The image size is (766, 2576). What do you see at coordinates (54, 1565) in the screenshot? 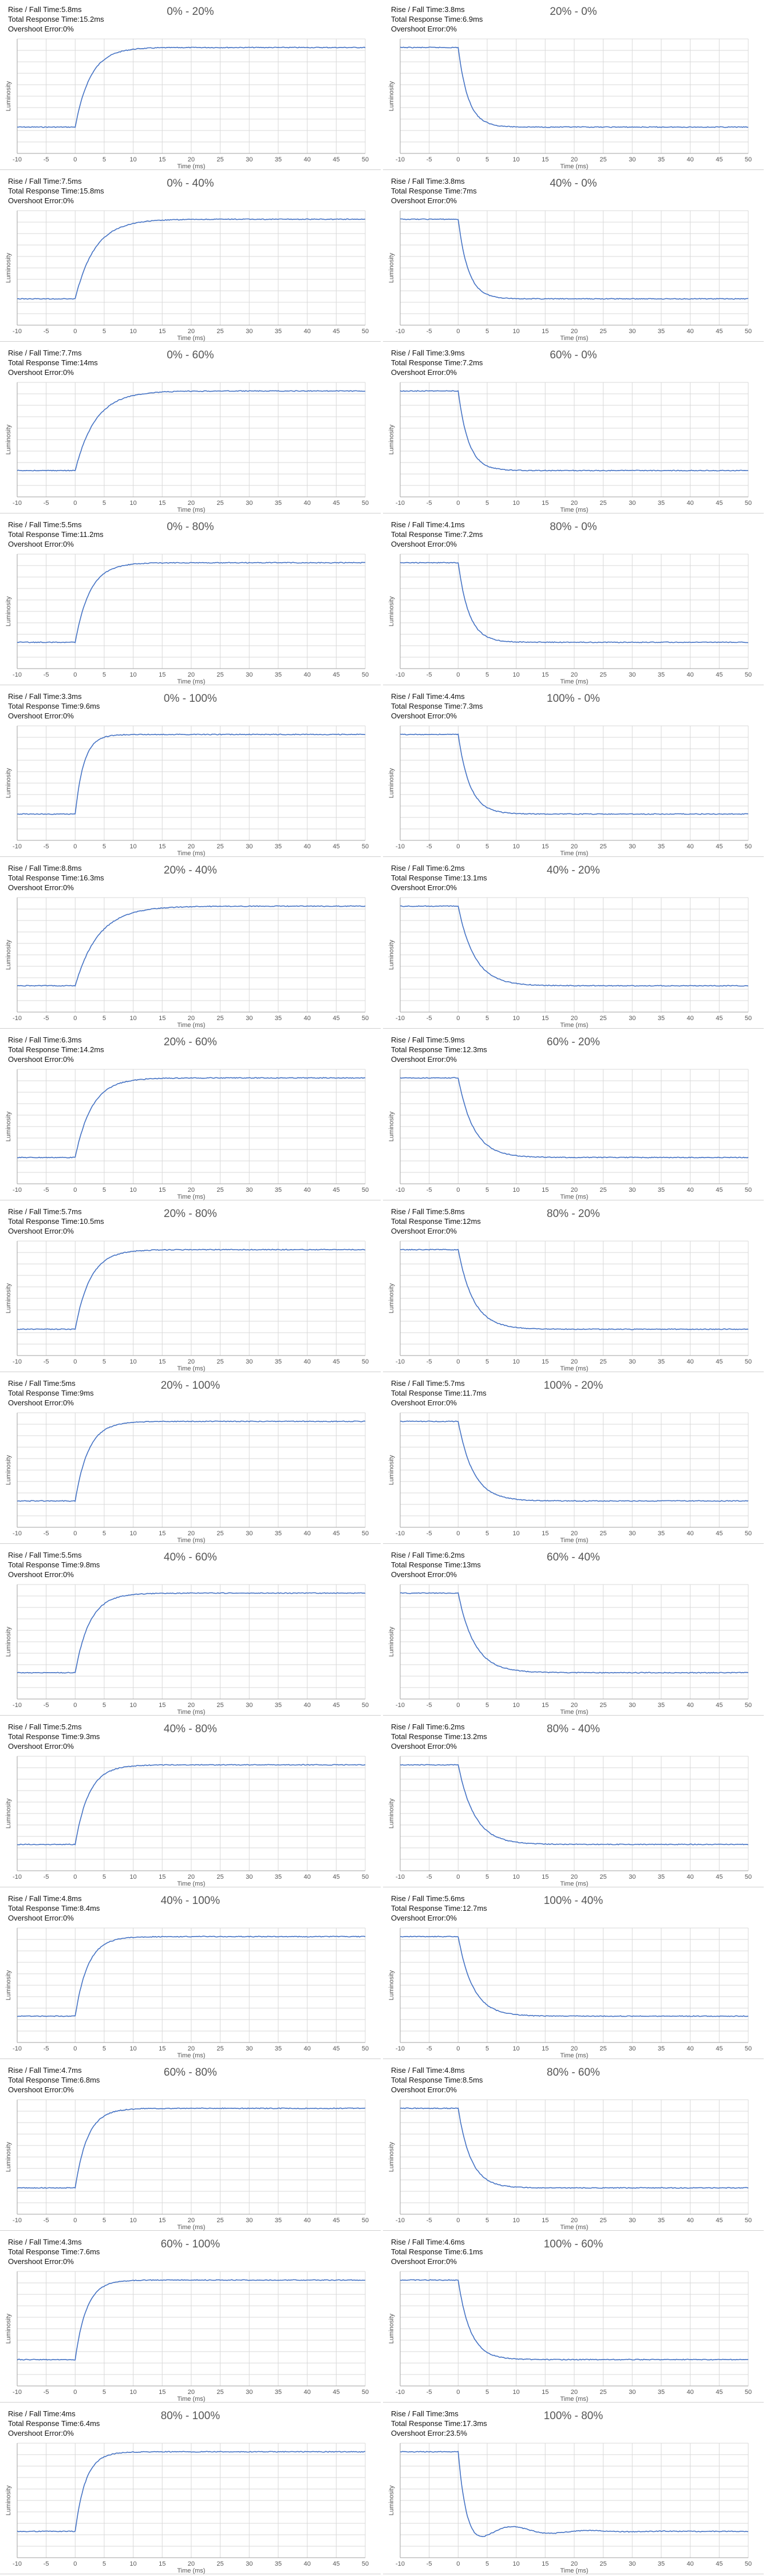
I see `total-response-line: Total Response Time:9.8ms` at bounding box center [54, 1565].